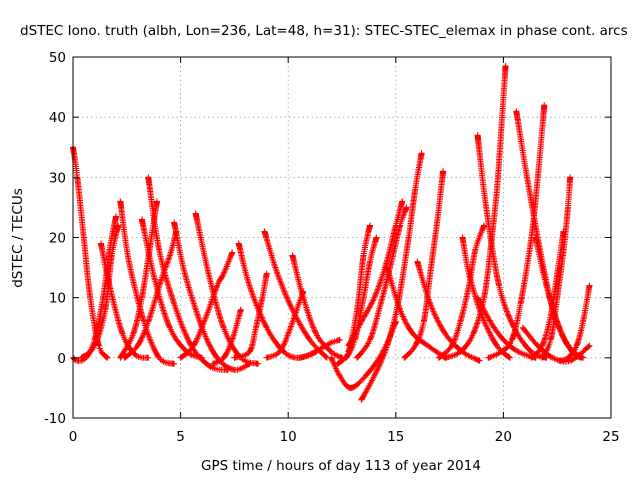 The height and width of the screenshot is (485, 640). I want to click on y-tick-label: 20, so click(57, 239).